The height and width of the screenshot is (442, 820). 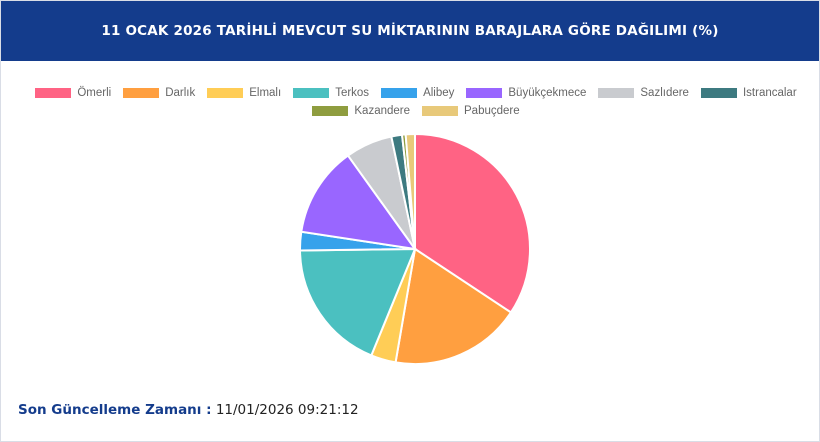 I want to click on legend-label: Alibey, so click(x=439, y=93).